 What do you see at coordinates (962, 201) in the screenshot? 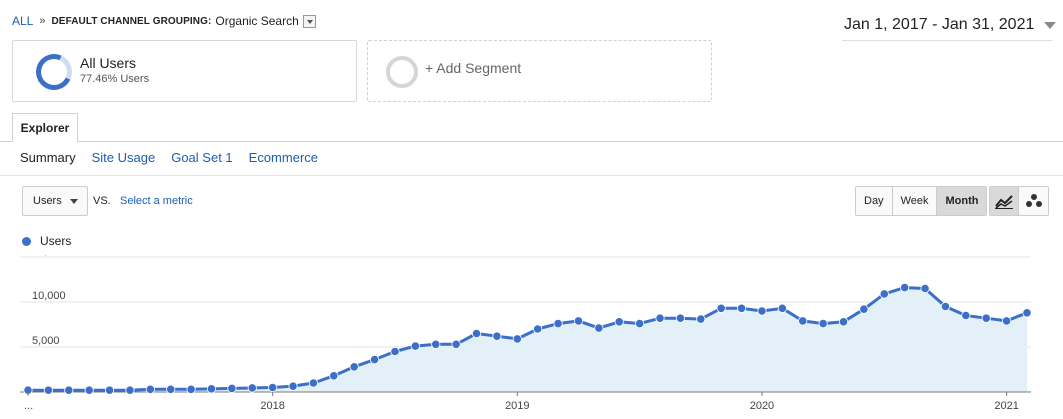
I see `period-month-button: Month` at bounding box center [962, 201].